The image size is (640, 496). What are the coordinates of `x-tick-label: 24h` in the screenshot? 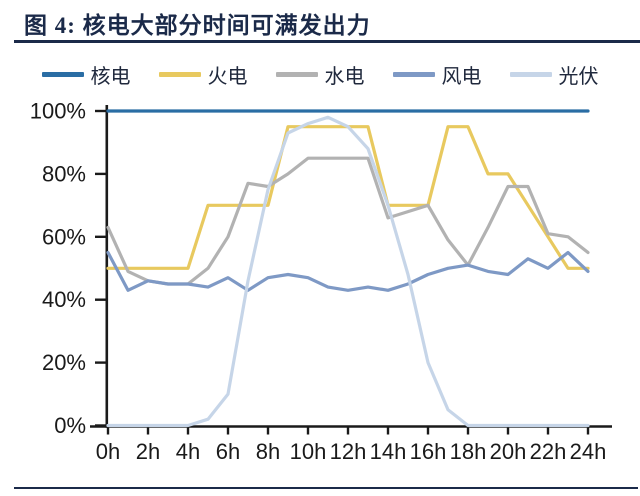 It's located at (588, 451).